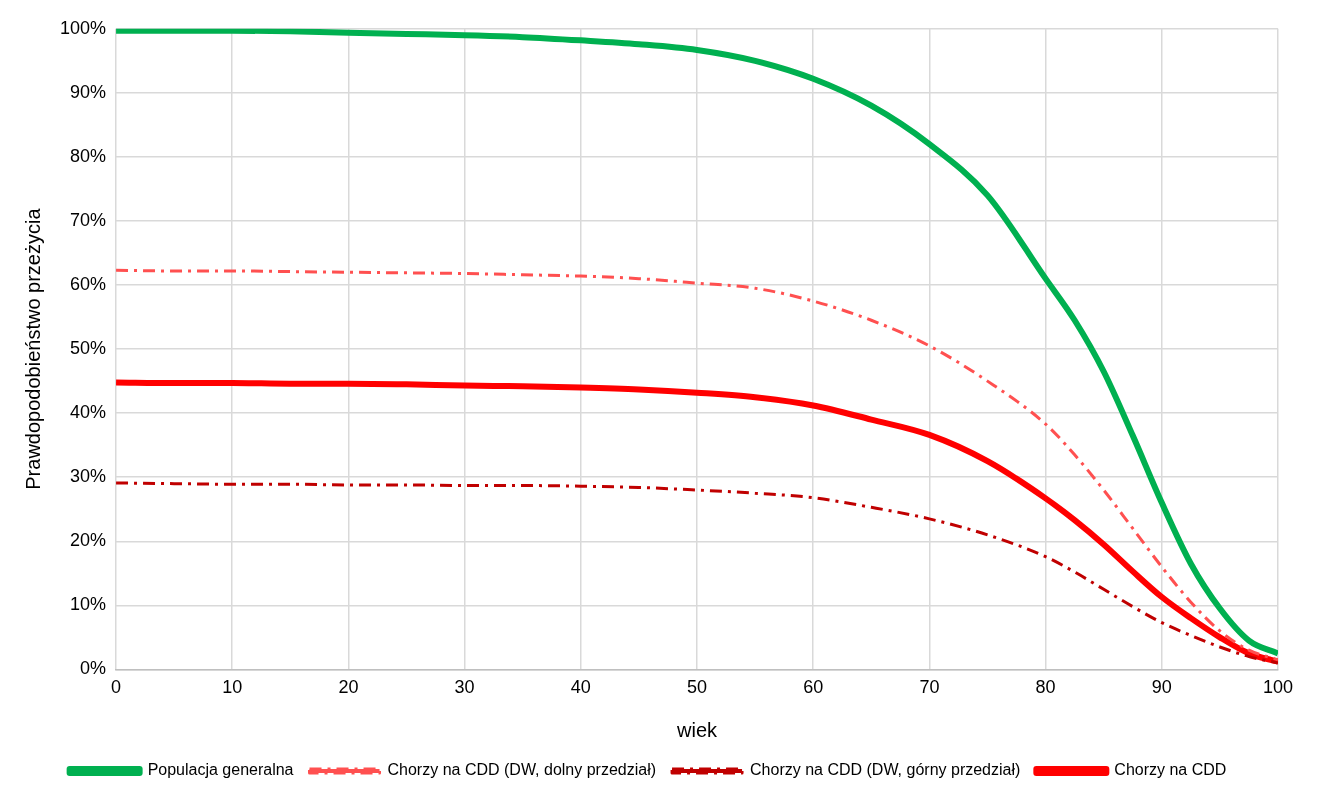 Image resolution: width=1324 pixels, height=807 pixels. I want to click on x-tick-label: 0, so click(116, 687).